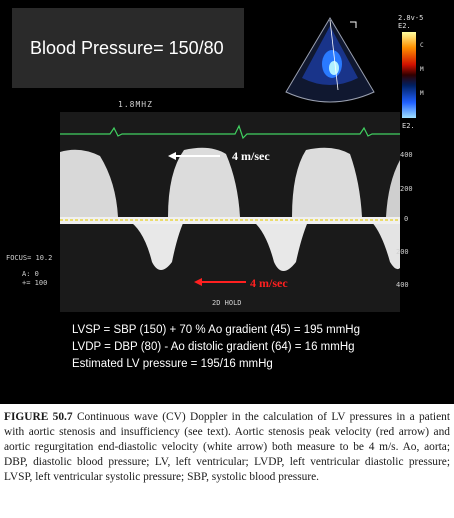 This screenshot has height=518, width=454. What do you see at coordinates (30, 274) in the screenshot?
I see `settings-line: A: 0` at bounding box center [30, 274].